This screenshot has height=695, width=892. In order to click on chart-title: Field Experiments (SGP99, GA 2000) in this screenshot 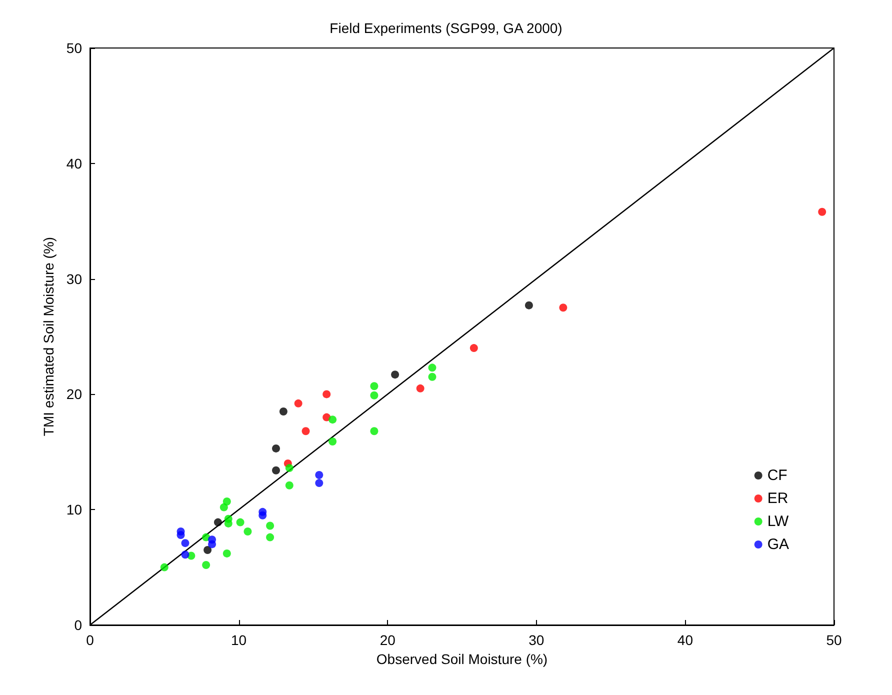, I will do `click(446, 28)`.